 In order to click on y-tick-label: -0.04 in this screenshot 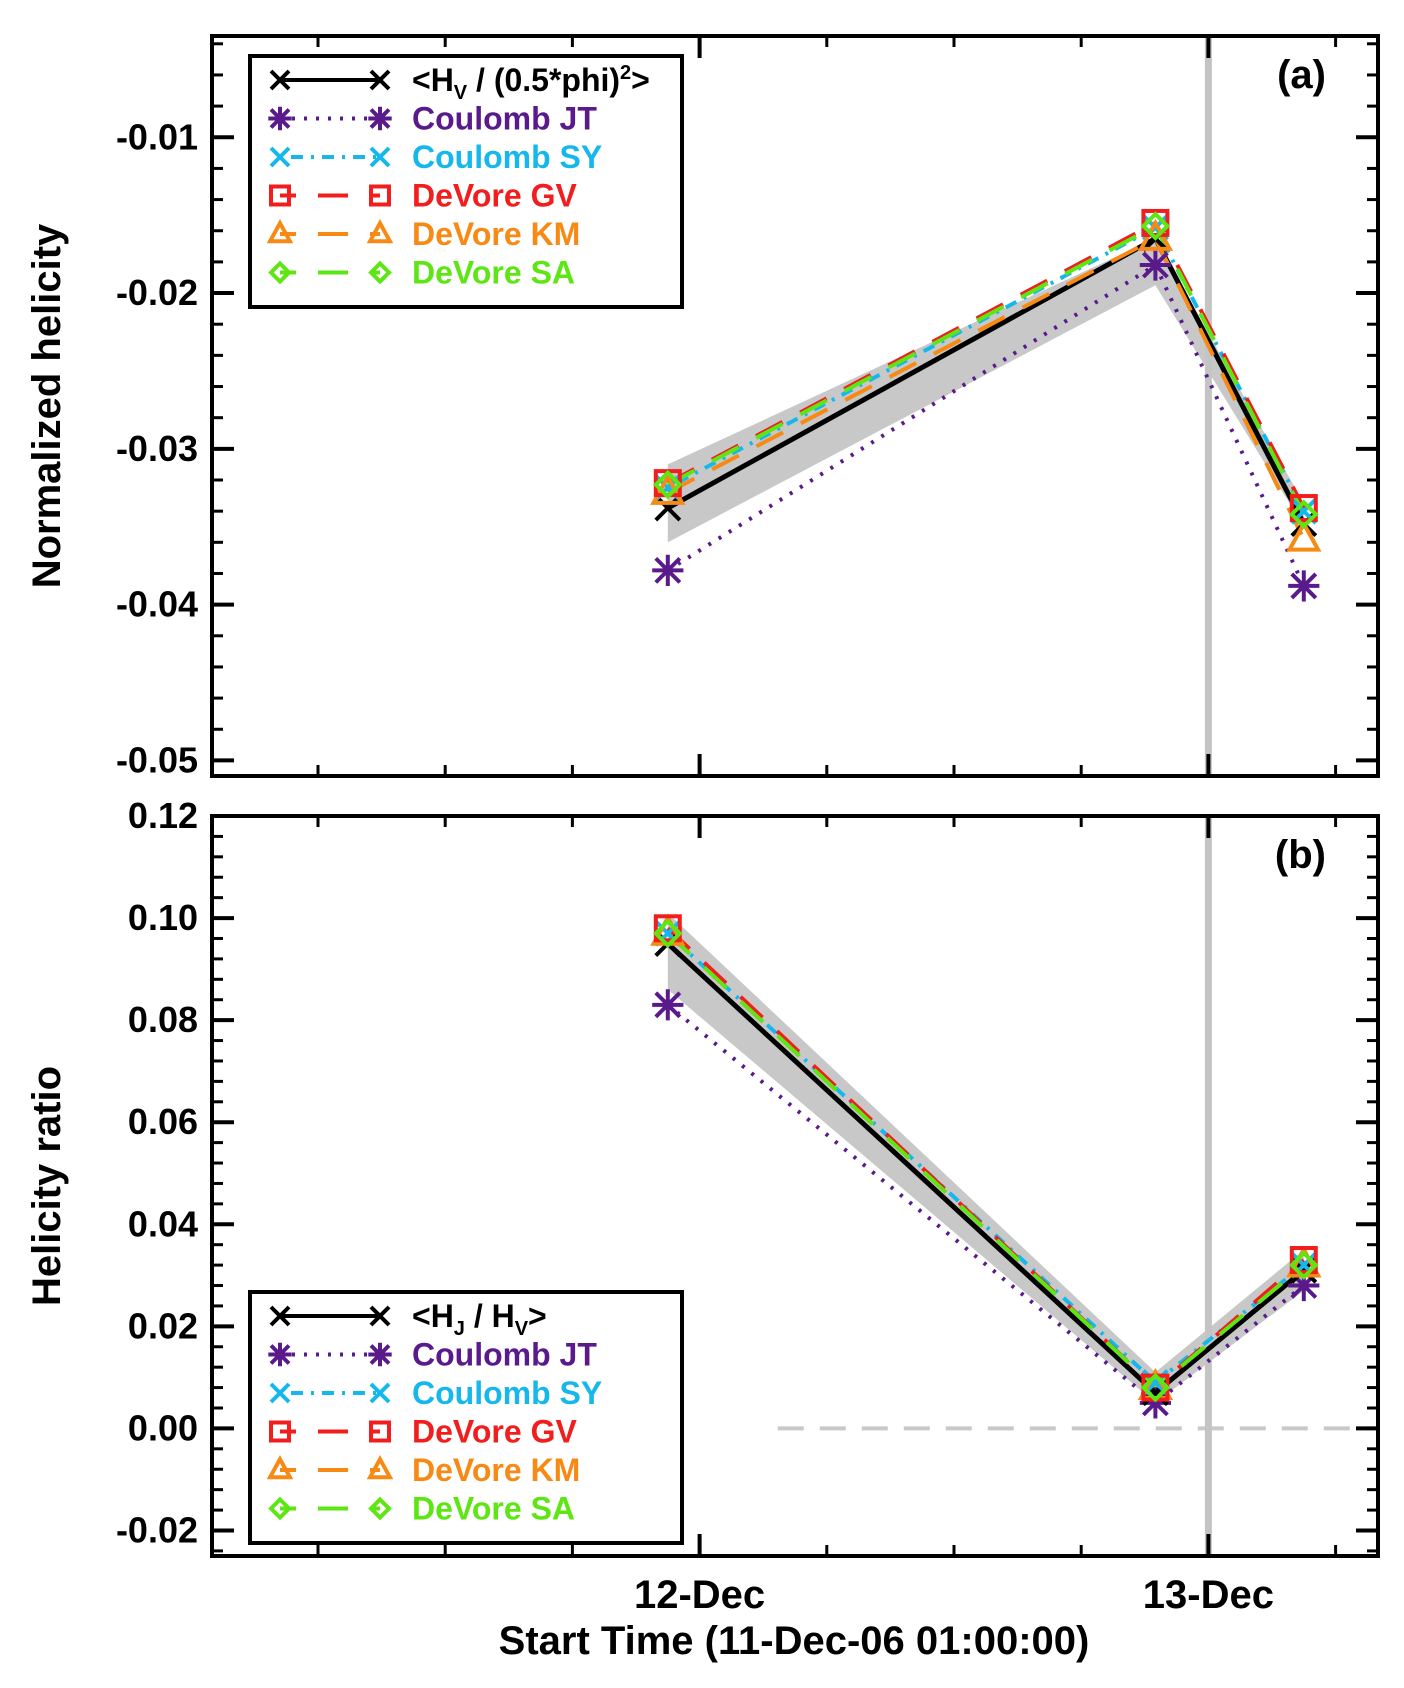, I will do `click(157, 604)`.